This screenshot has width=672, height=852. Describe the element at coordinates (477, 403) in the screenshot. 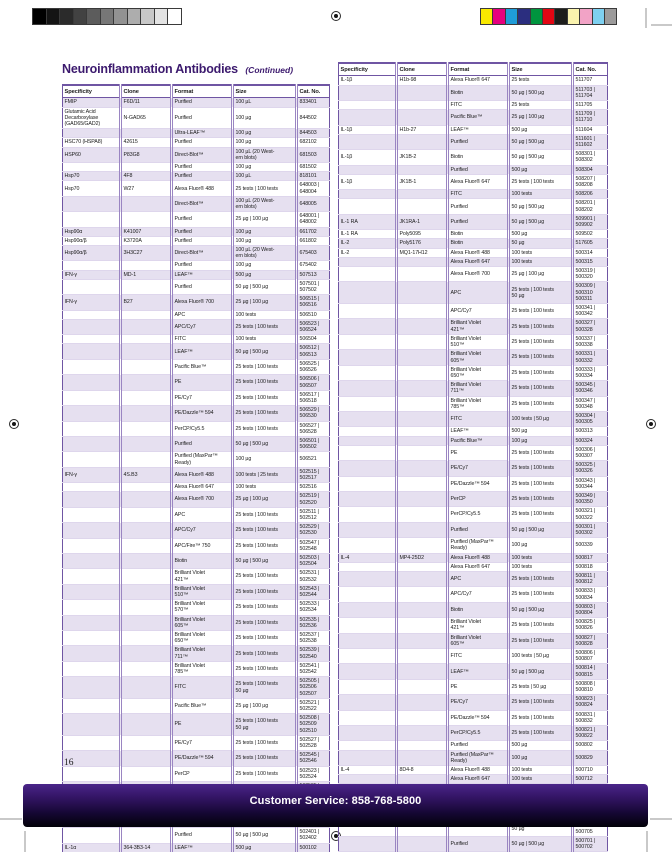

I see `cell-format: Brilliant Violet 785™` at that location.